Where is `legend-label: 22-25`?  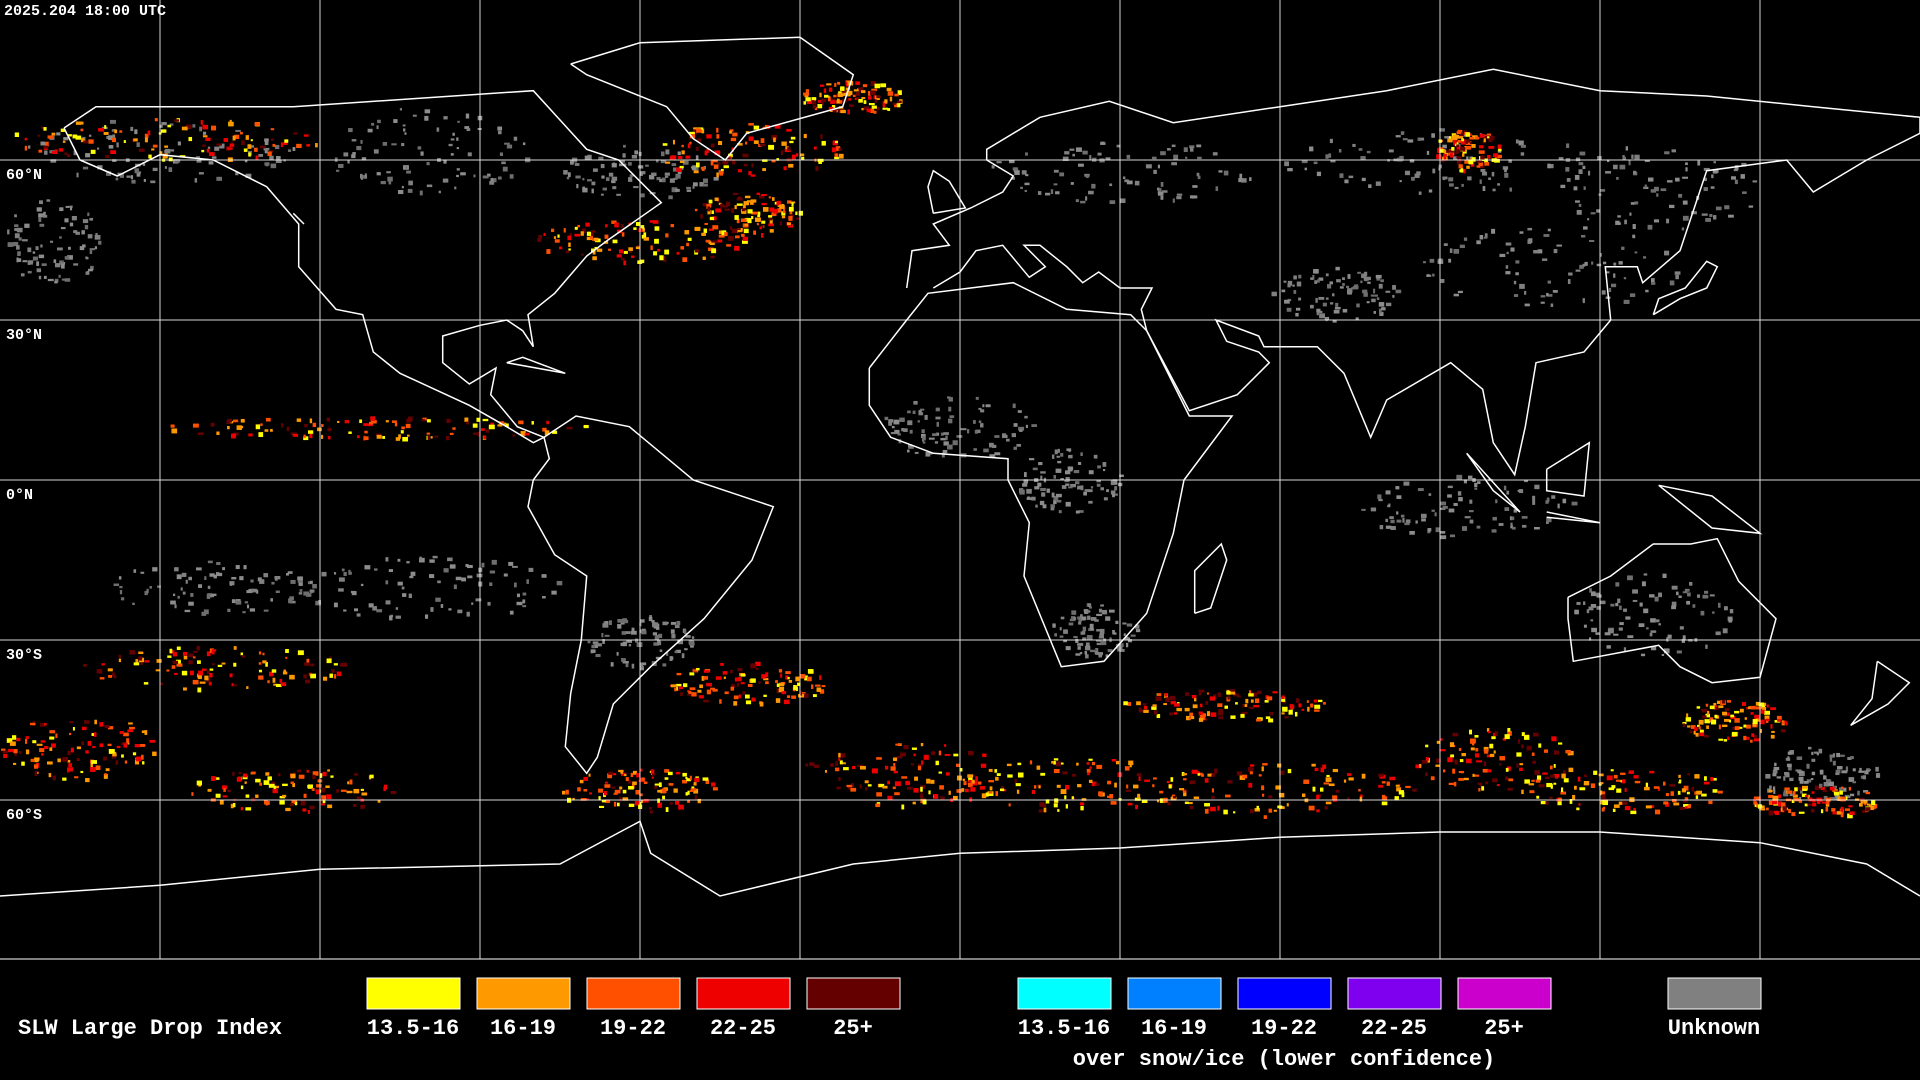
legend-label: 22-25 is located at coordinates (743, 1028).